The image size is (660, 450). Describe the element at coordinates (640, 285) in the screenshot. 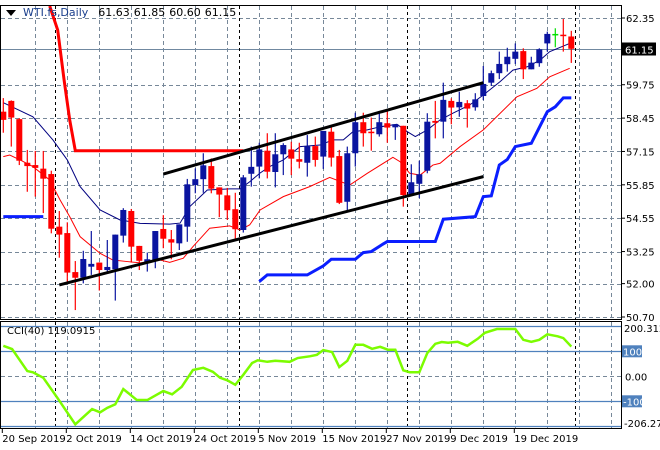

I see `price-tick-label: 52.00` at that location.